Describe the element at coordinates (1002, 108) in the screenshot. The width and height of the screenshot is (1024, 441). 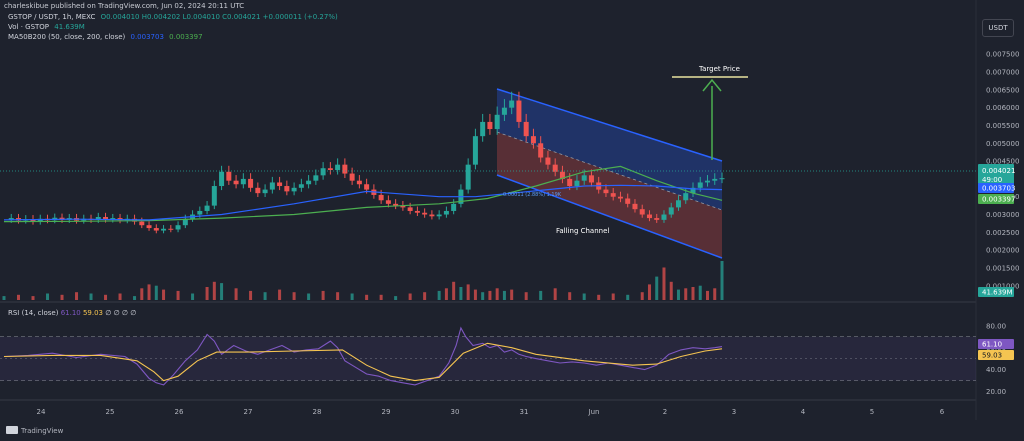
I see `price-tick-label: 0.006000` at that location.